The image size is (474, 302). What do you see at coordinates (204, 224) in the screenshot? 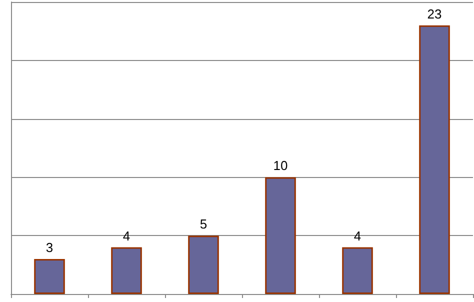
I see `data-label: 5` at bounding box center [204, 224].